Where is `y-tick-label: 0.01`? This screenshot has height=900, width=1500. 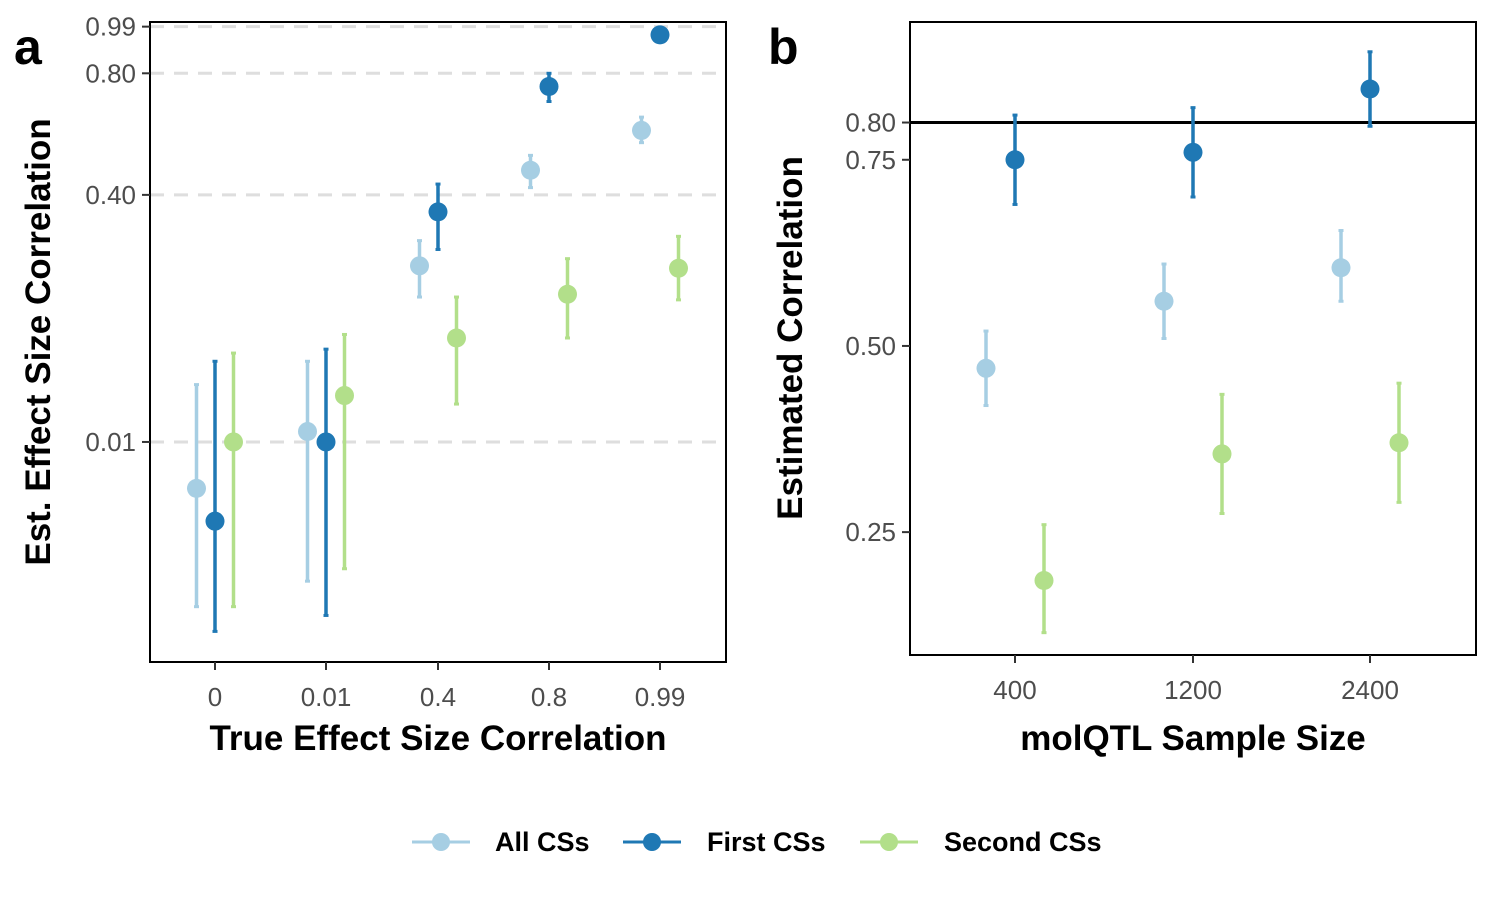
y-tick-label: 0.01 is located at coordinates (110, 442).